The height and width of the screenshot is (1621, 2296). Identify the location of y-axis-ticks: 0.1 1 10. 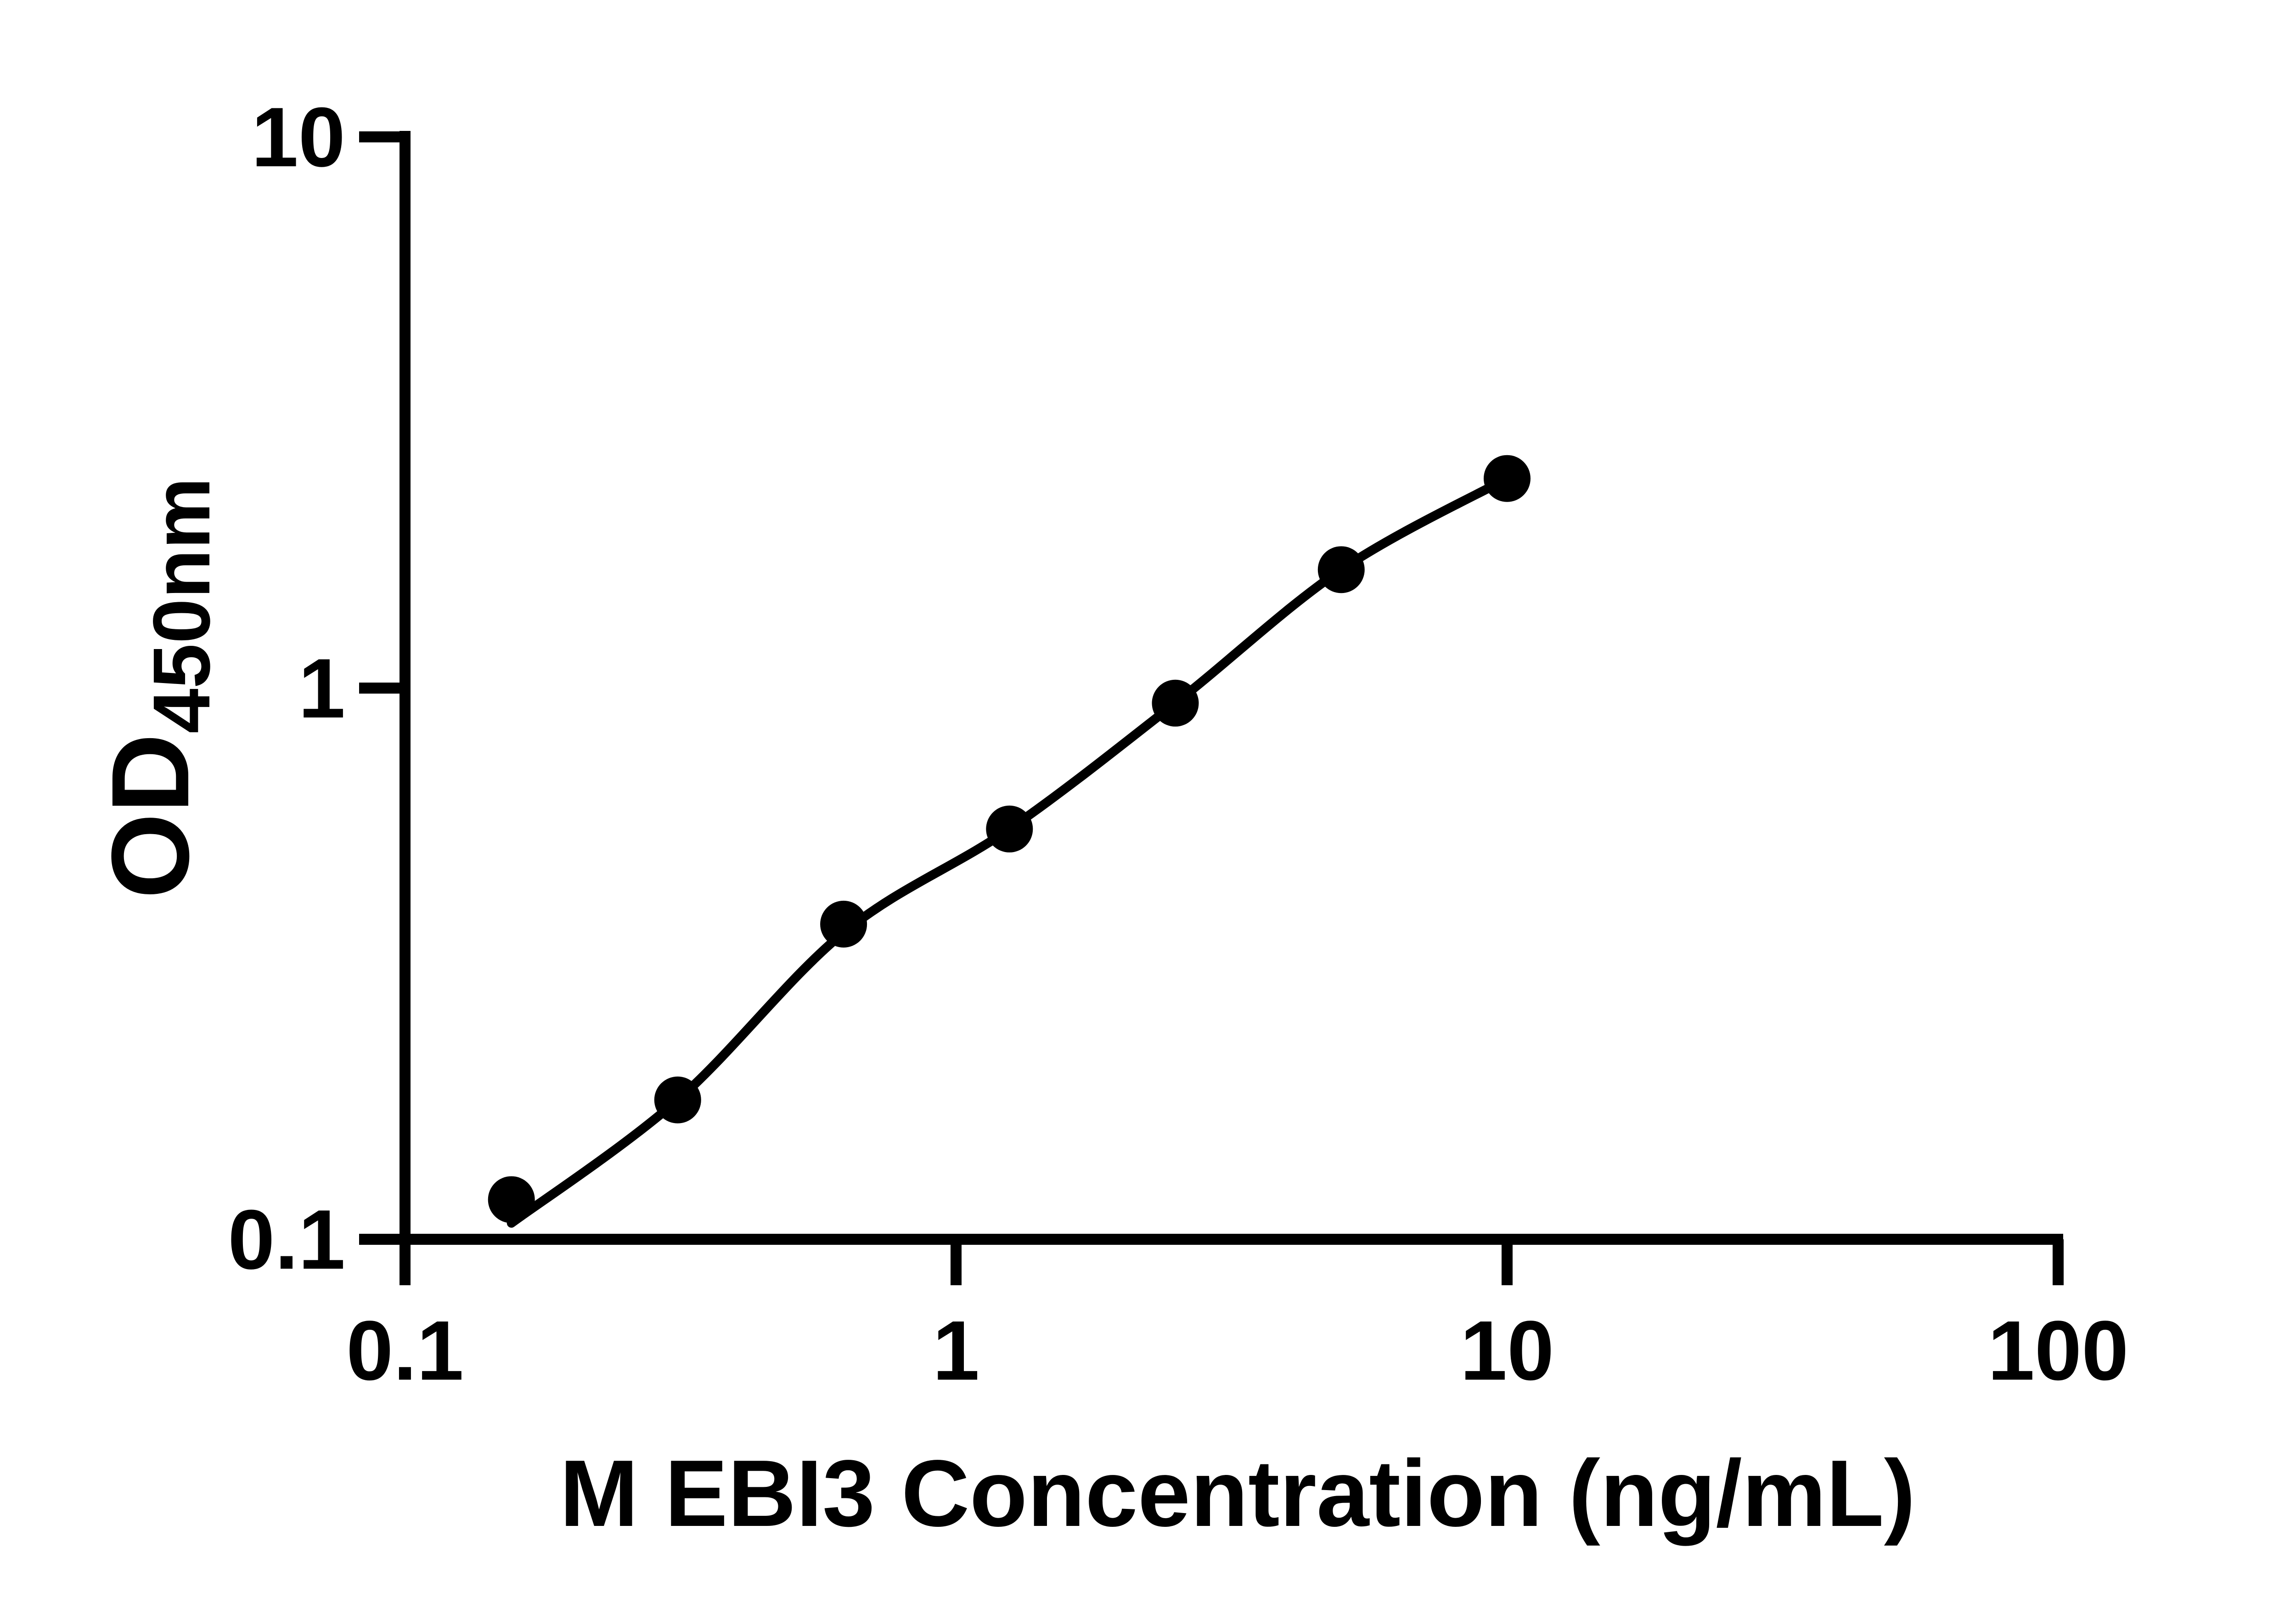
(316, 688).